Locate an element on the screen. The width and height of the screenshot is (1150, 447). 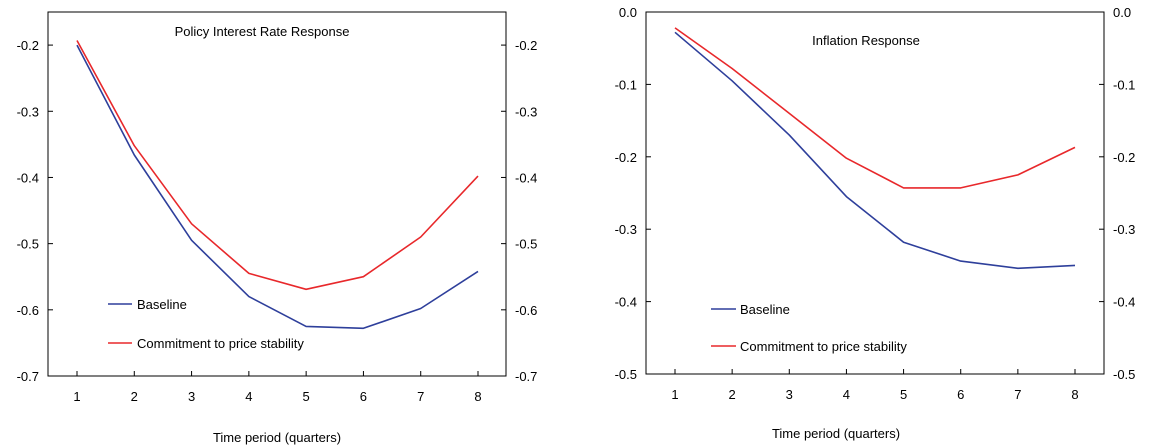
y-tick-label: -0.1 is located at coordinates (626, 84).